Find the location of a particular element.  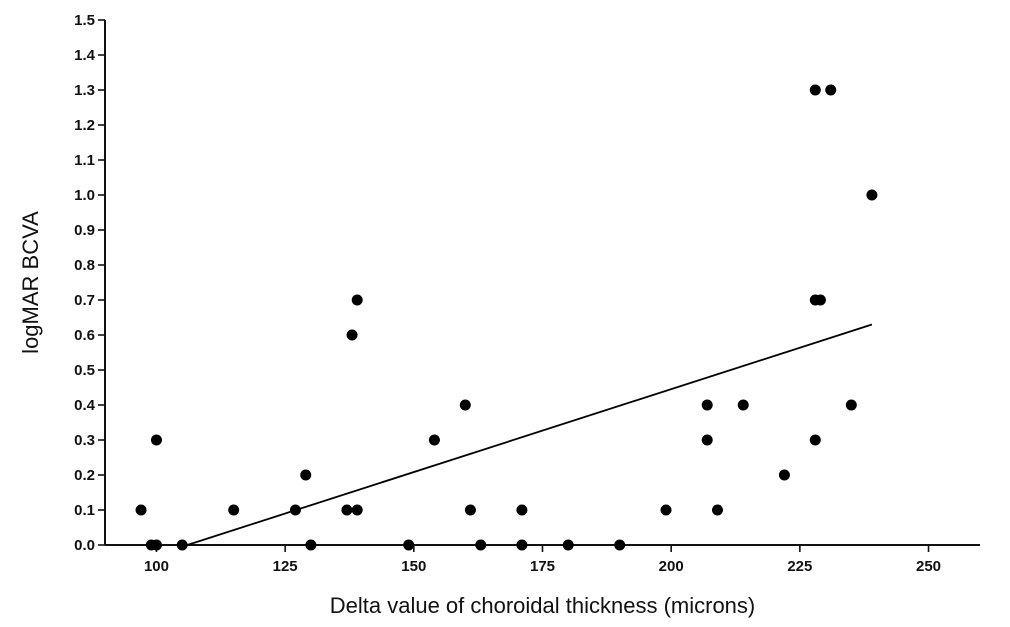

y-tick-label: 1.1 is located at coordinates (84, 160).